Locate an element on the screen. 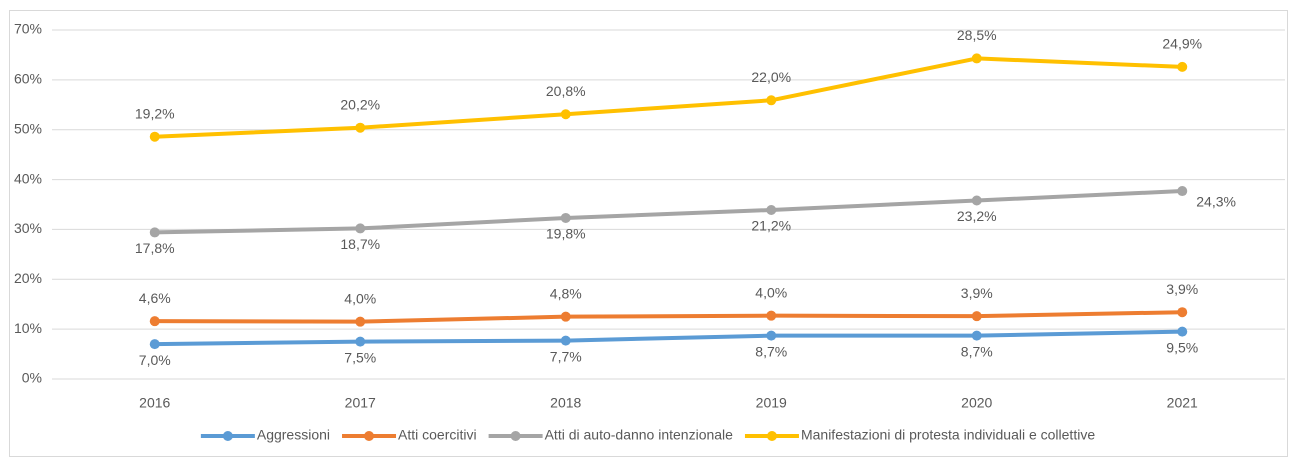 The image size is (1289, 458). legend-item: Atti di auto-danno intenzionale is located at coordinates (611, 435).